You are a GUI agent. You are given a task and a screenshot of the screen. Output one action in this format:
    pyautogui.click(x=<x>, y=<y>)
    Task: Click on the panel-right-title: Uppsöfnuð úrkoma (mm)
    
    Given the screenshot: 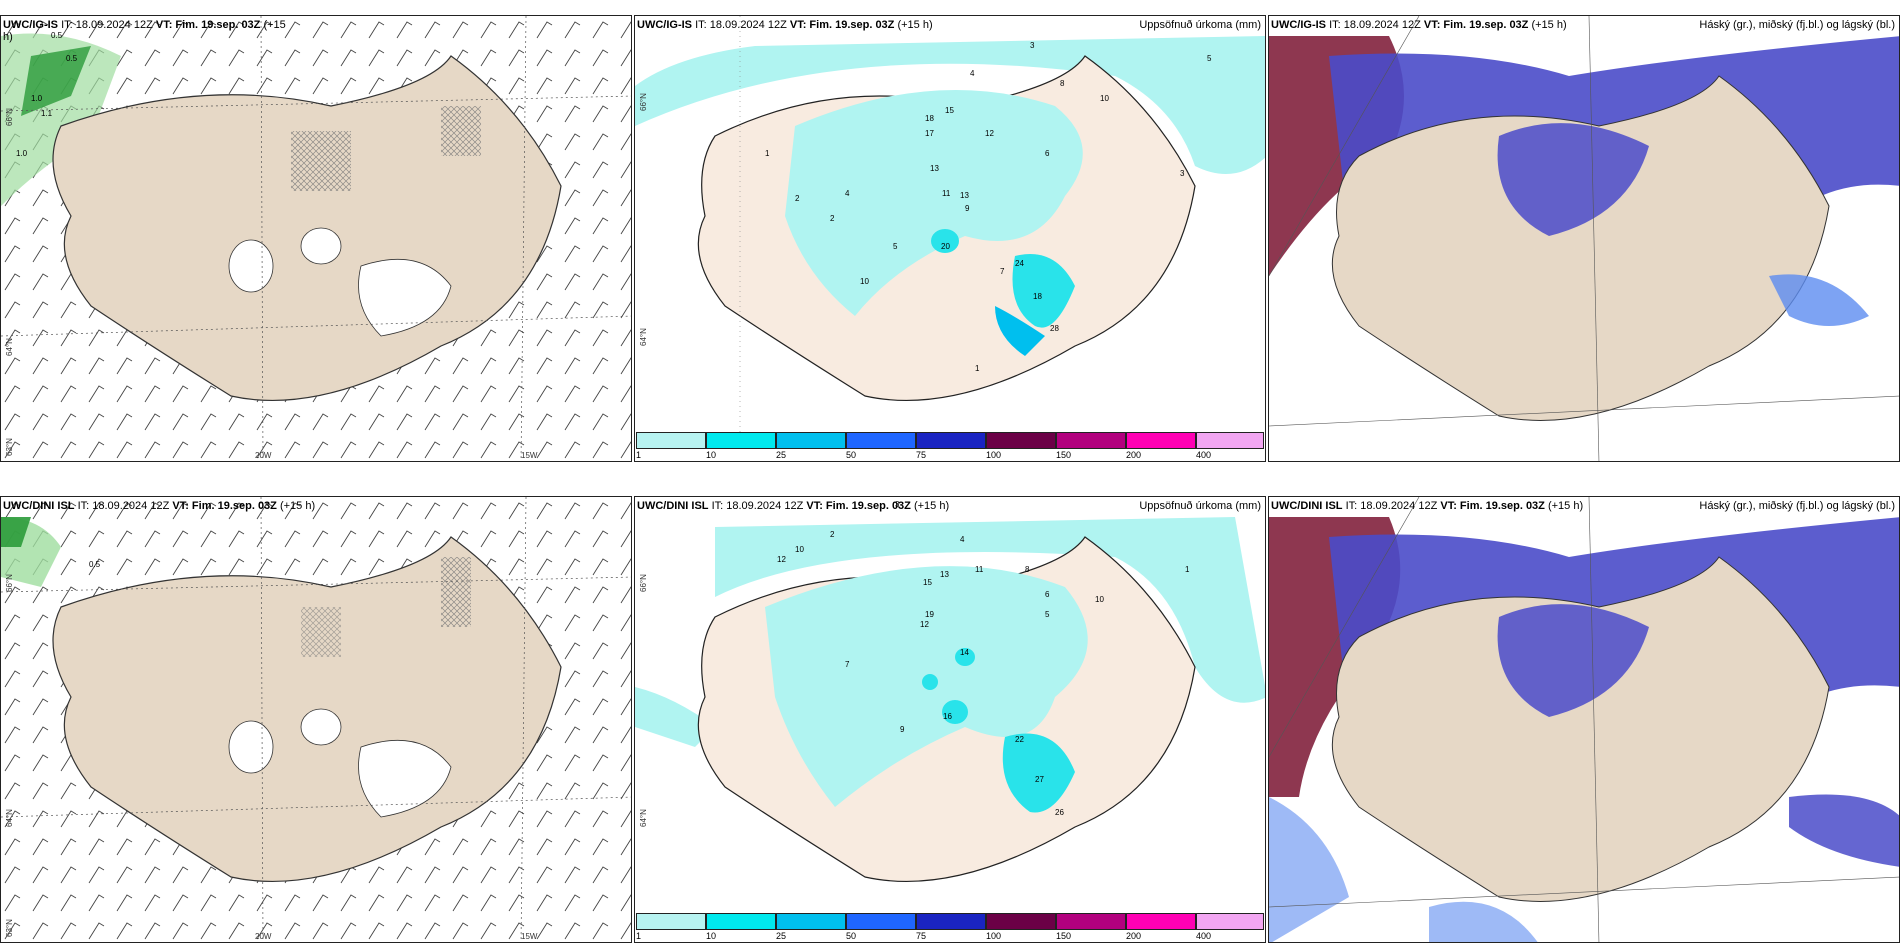 What is the action you would take?
    pyautogui.click(x=1200, y=506)
    